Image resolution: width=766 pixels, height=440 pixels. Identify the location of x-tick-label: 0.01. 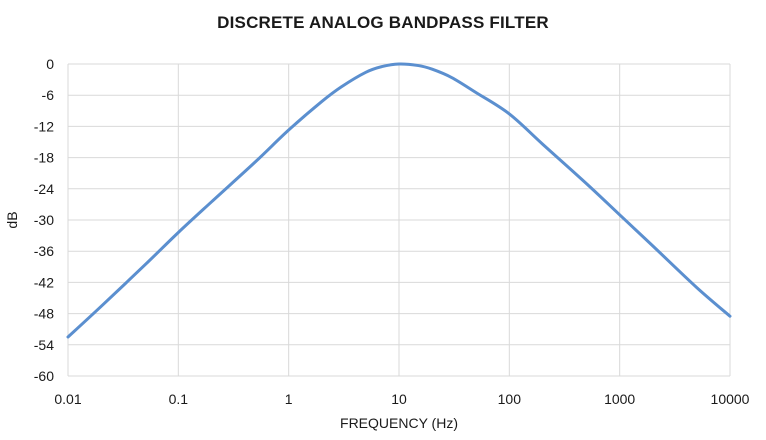
(67, 399).